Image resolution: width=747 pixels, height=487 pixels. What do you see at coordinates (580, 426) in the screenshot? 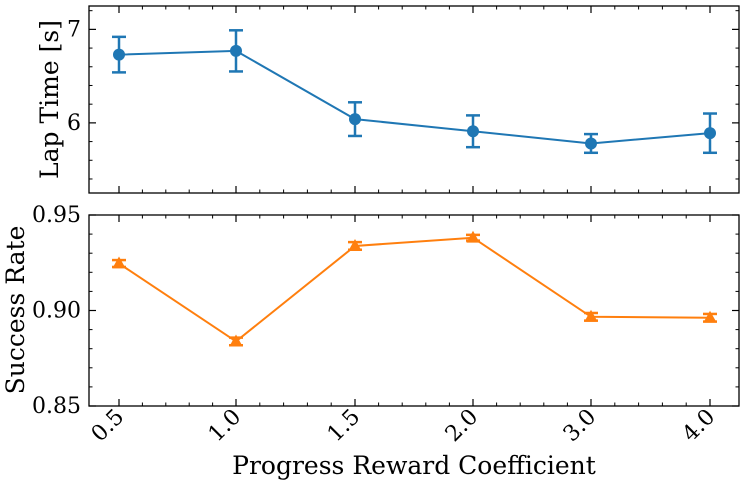
I see `x-tick-label: 3.0` at bounding box center [580, 426].